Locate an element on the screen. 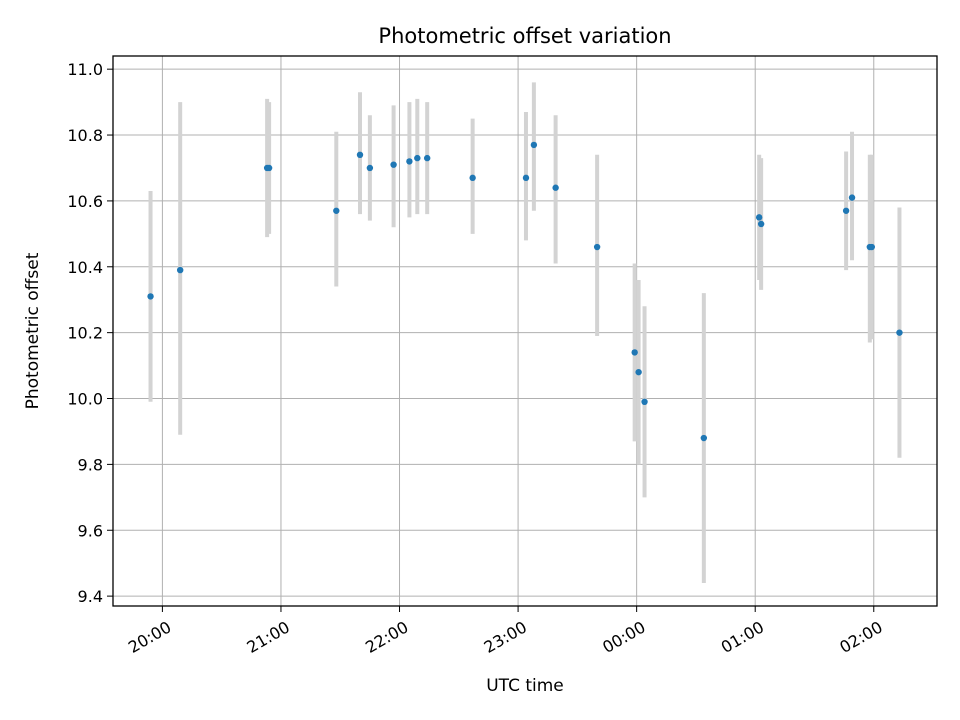 The image size is (960, 720). y-tick-label: 10.0 is located at coordinates (85, 399).